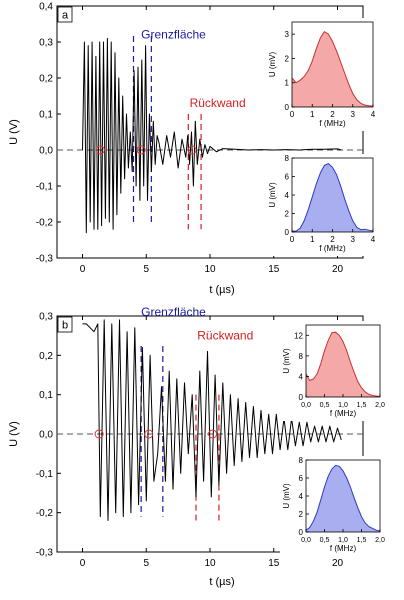 The image size is (404, 600). Describe the element at coordinates (373, 114) in the screenshot. I see `inset-x-tick-label: 4` at that location.